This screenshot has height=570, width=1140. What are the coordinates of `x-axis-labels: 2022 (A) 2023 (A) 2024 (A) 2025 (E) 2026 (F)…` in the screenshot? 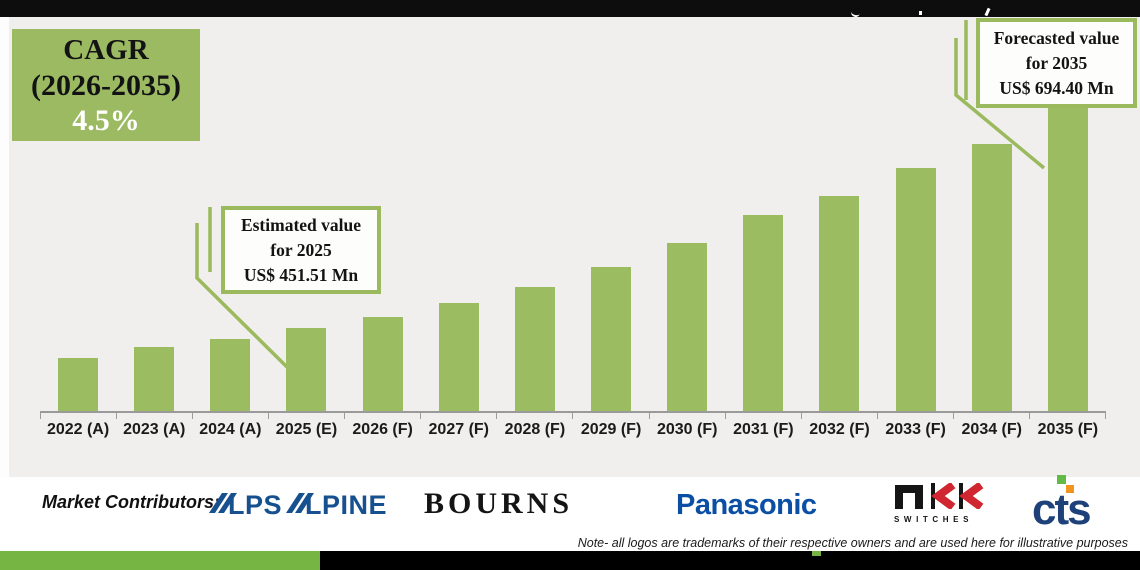 It's located at (573, 430).